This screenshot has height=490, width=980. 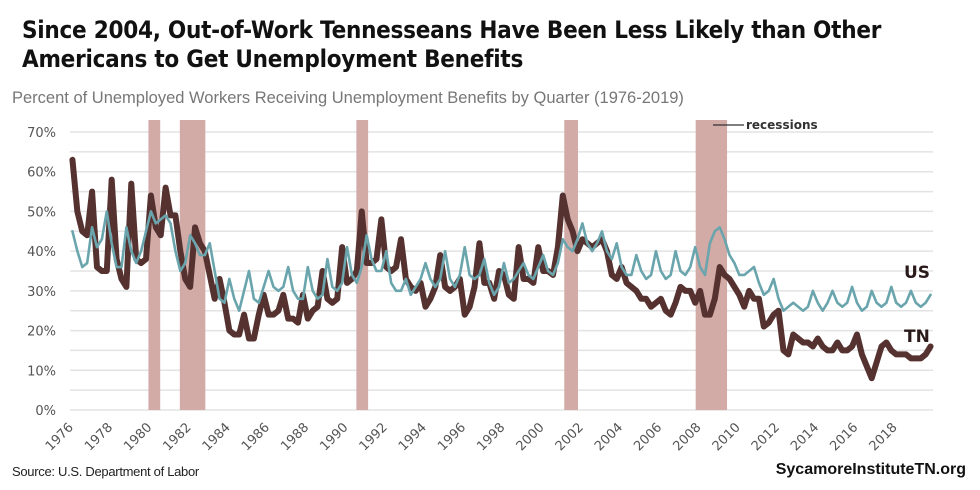 What do you see at coordinates (41, 212) in the screenshot?
I see `y-tick-label: 50%` at bounding box center [41, 212].